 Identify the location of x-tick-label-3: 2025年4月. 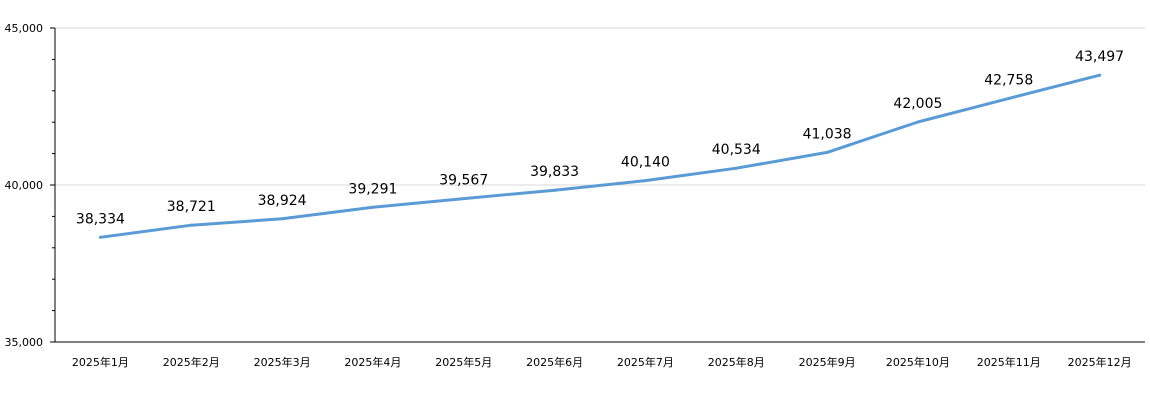
(372, 362).